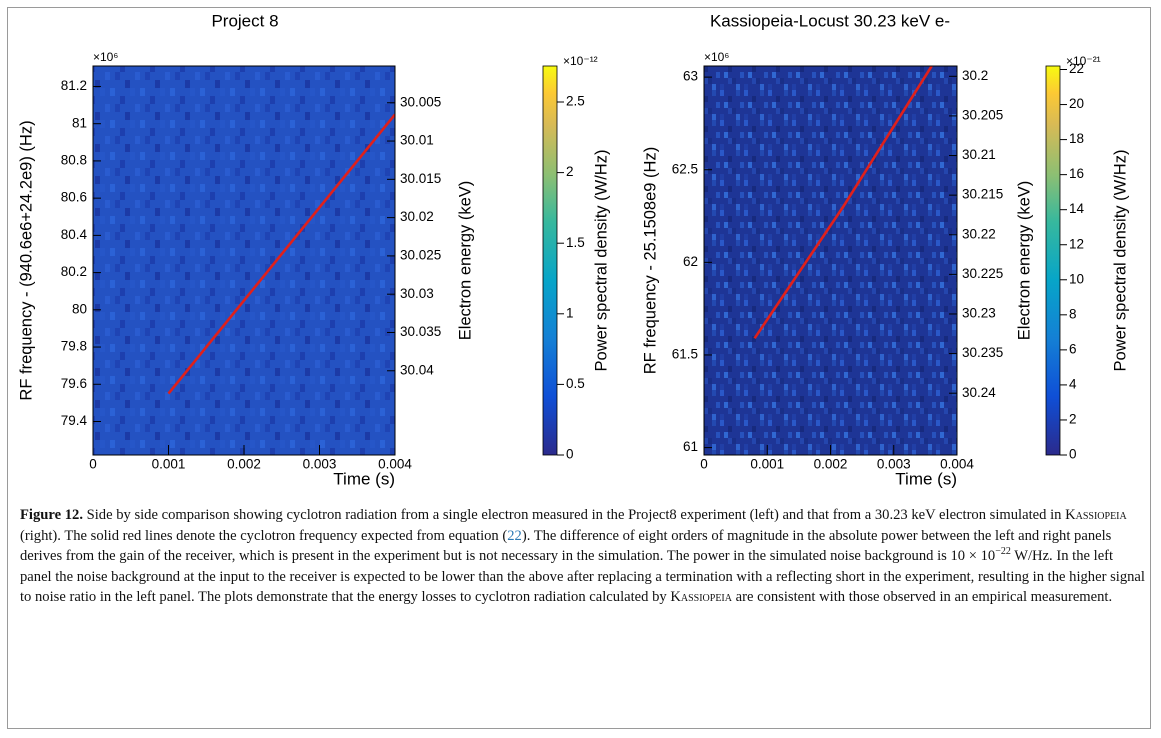  What do you see at coordinates (690, 261) in the screenshot?
I see `y-tick-label: 62` at bounding box center [690, 261].